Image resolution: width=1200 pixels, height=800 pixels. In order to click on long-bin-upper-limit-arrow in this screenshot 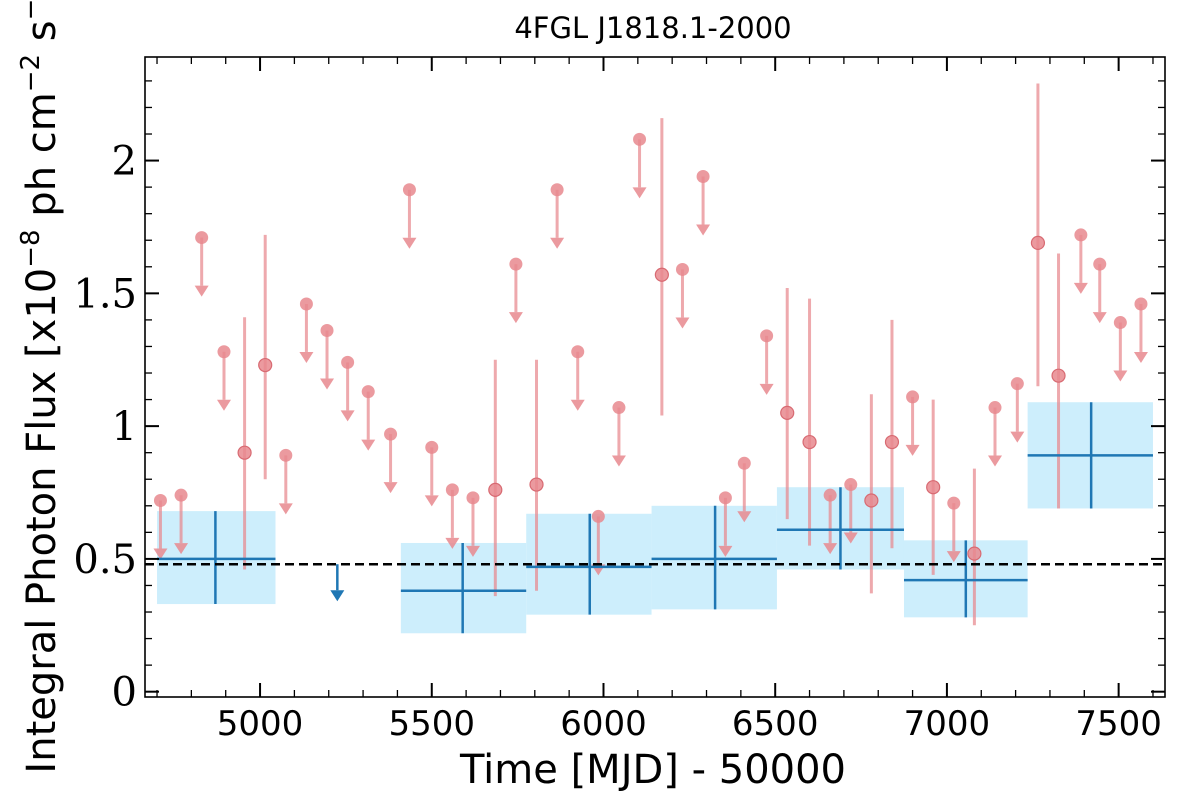, I will do `click(337, 596)`.